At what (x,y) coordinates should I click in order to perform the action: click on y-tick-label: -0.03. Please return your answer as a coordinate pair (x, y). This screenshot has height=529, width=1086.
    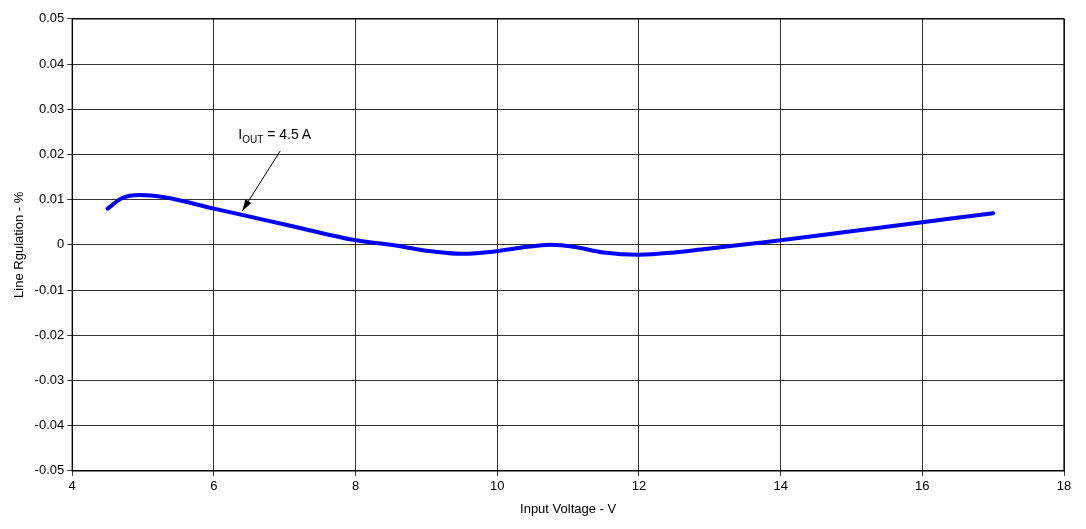
    Looking at the image, I should click on (49, 379).